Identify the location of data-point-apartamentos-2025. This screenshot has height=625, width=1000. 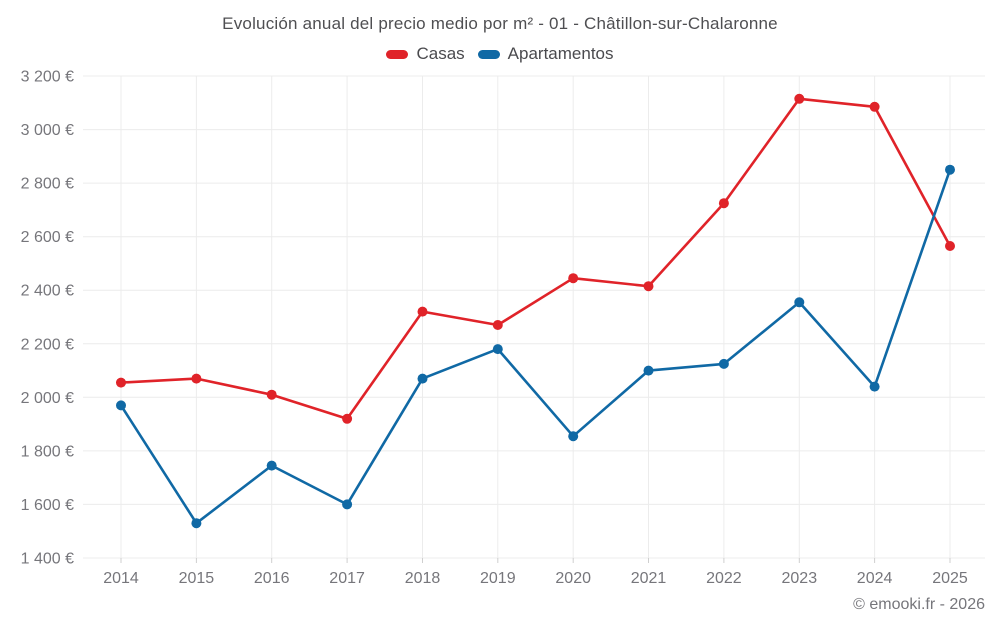
(950, 169).